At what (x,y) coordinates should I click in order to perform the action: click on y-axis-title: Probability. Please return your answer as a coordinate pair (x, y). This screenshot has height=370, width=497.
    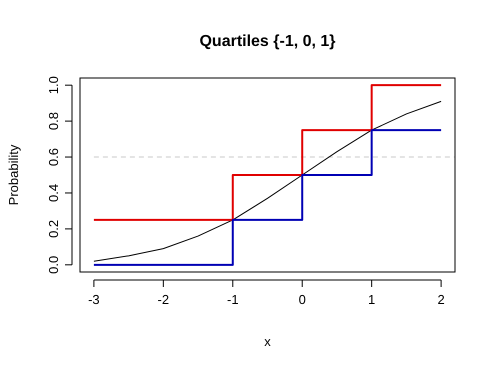
    Looking at the image, I should click on (13, 175).